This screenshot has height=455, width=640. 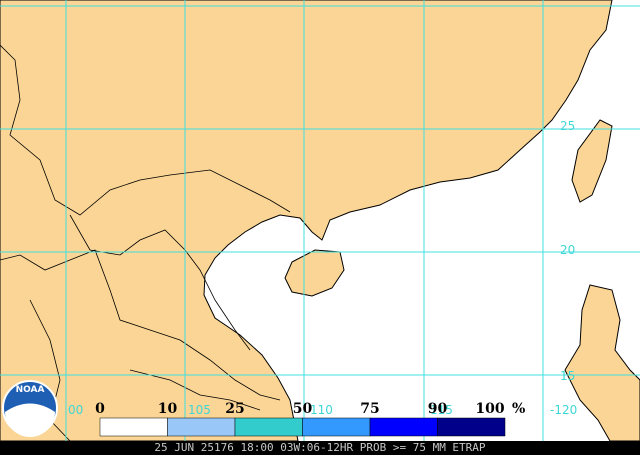 What do you see at coordinates (100, 409) in the screenshot?
I see `legend-label: 0` at bounding box center [100, 409].